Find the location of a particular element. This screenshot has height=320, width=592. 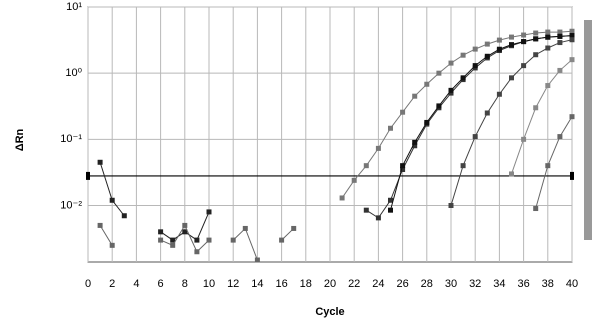

y-tick-label: 10¹ is located at coordinates (74, 7).